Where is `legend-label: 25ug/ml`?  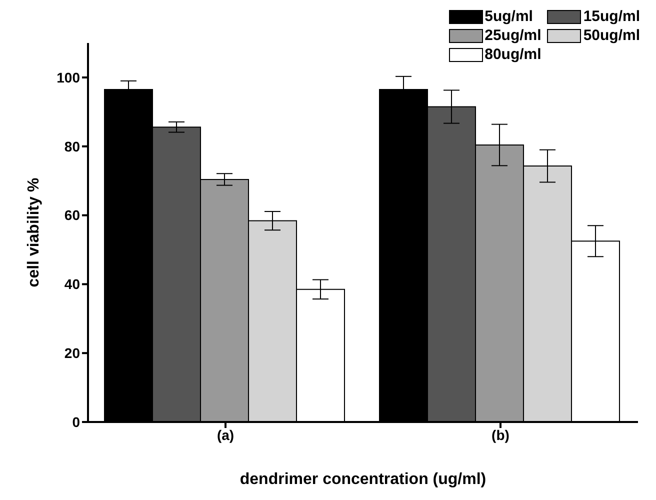
legend-label: 25ug/ml is located at coordinates (513, 35).